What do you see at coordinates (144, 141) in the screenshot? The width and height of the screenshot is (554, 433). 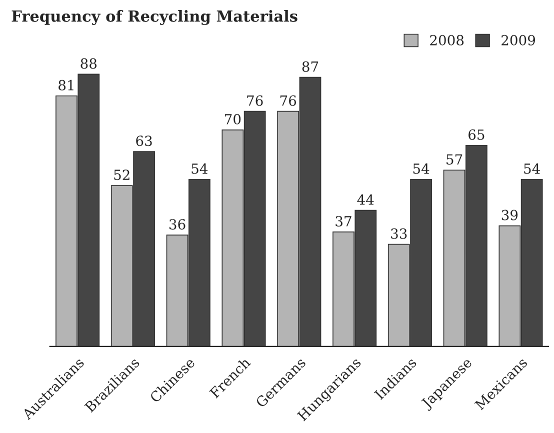 I see `data-label: 63` at bounding box center [144, 141].